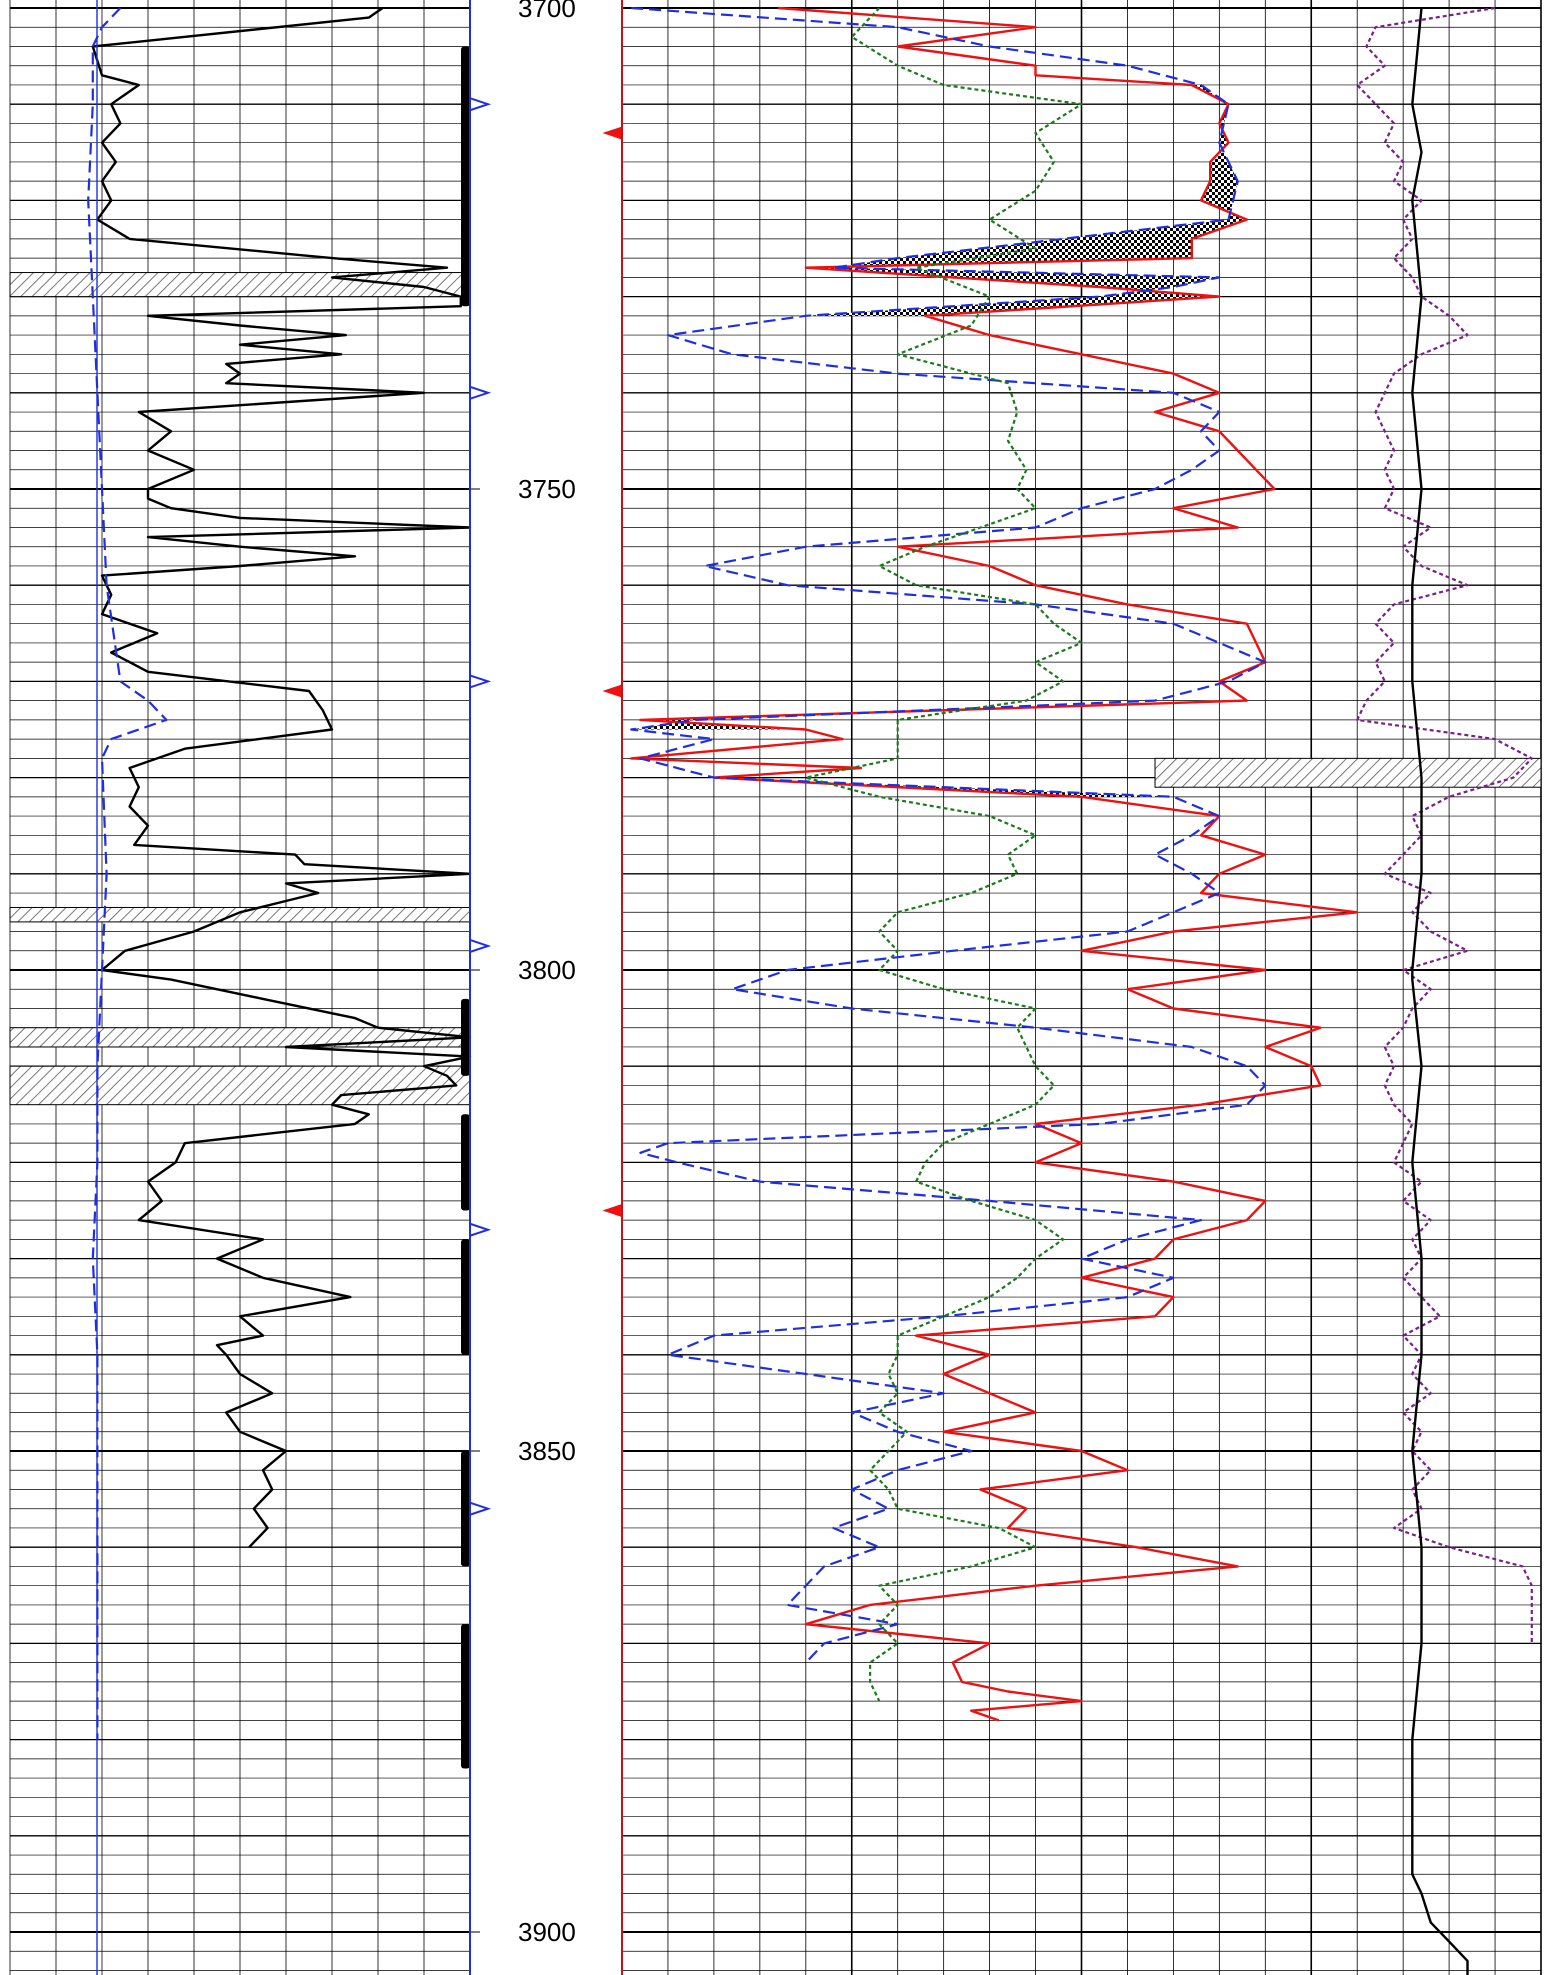 Image resolution: width=1551 pixels, height=1975 pixels. I want to click on depth-label: 3800, so click(547, 970).